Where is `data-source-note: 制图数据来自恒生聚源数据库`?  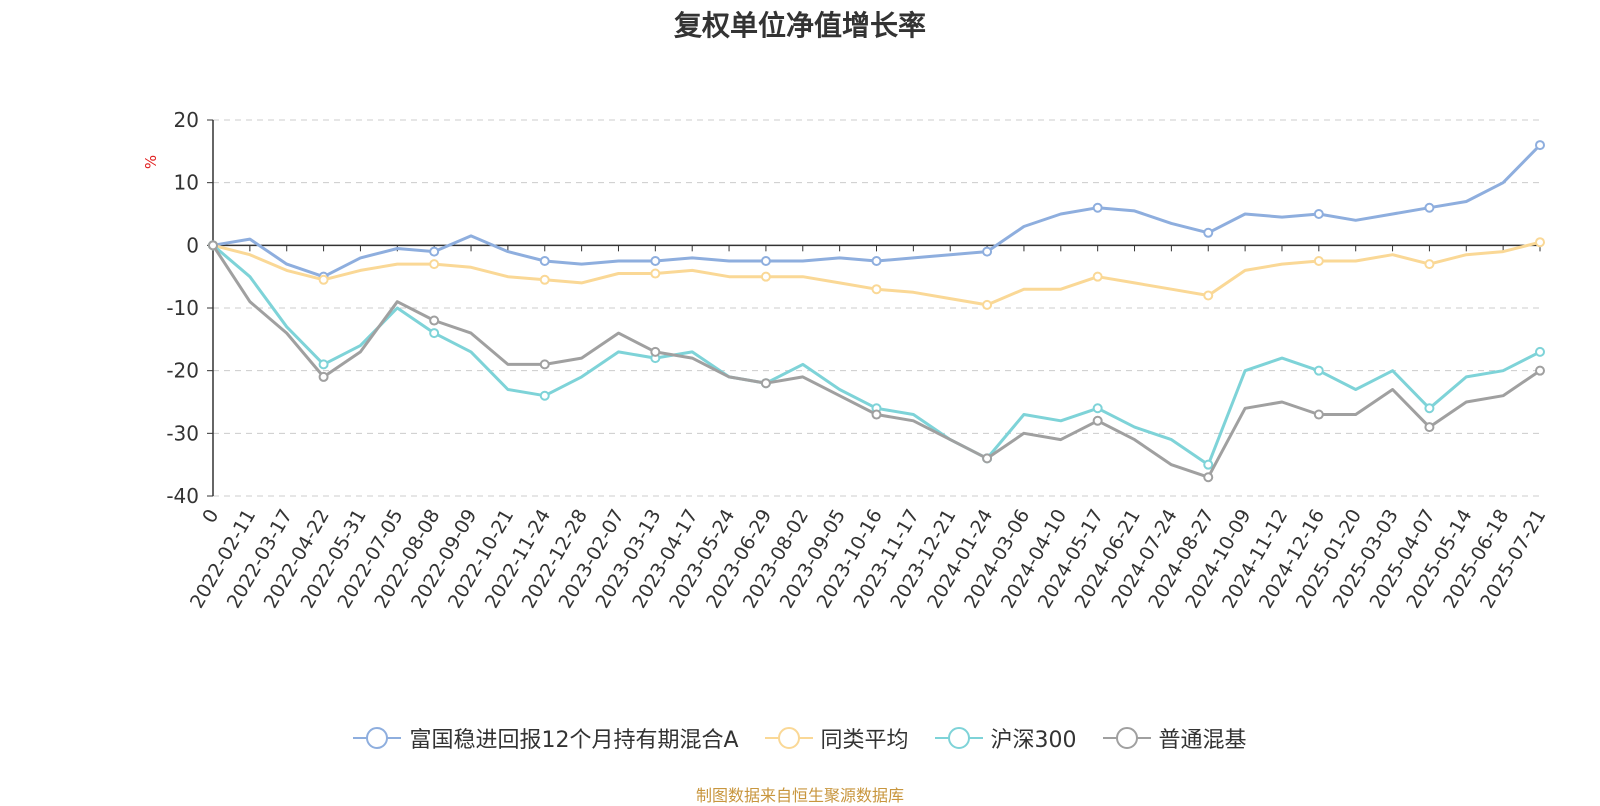
data-source-note: 制图数据来自恒生聚源数据库 is located at coordinates (799, 795).